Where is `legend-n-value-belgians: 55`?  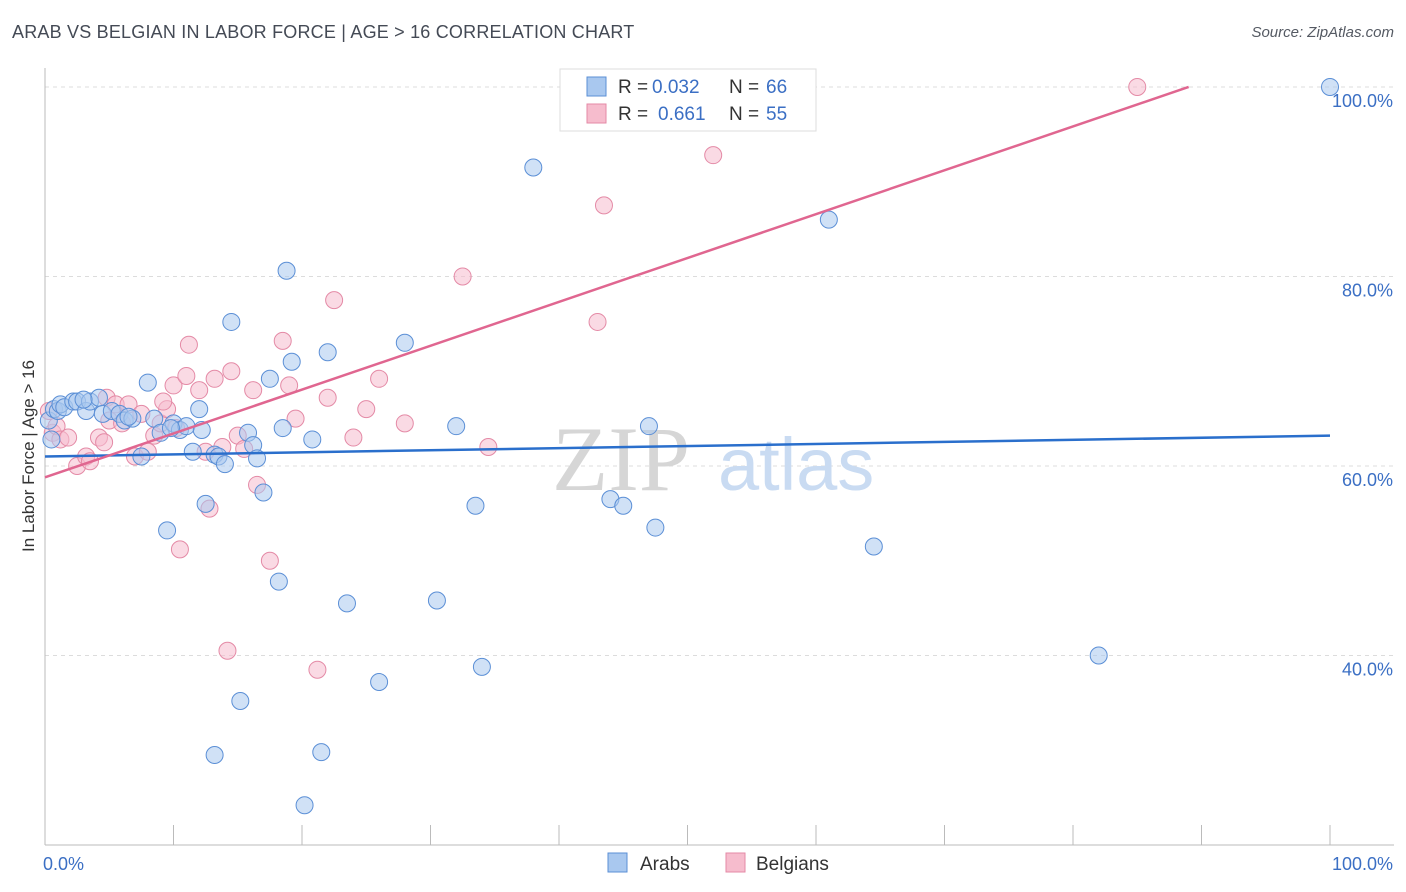
legend-n-value-belgians: 55 is located at coordinates (776, 114).